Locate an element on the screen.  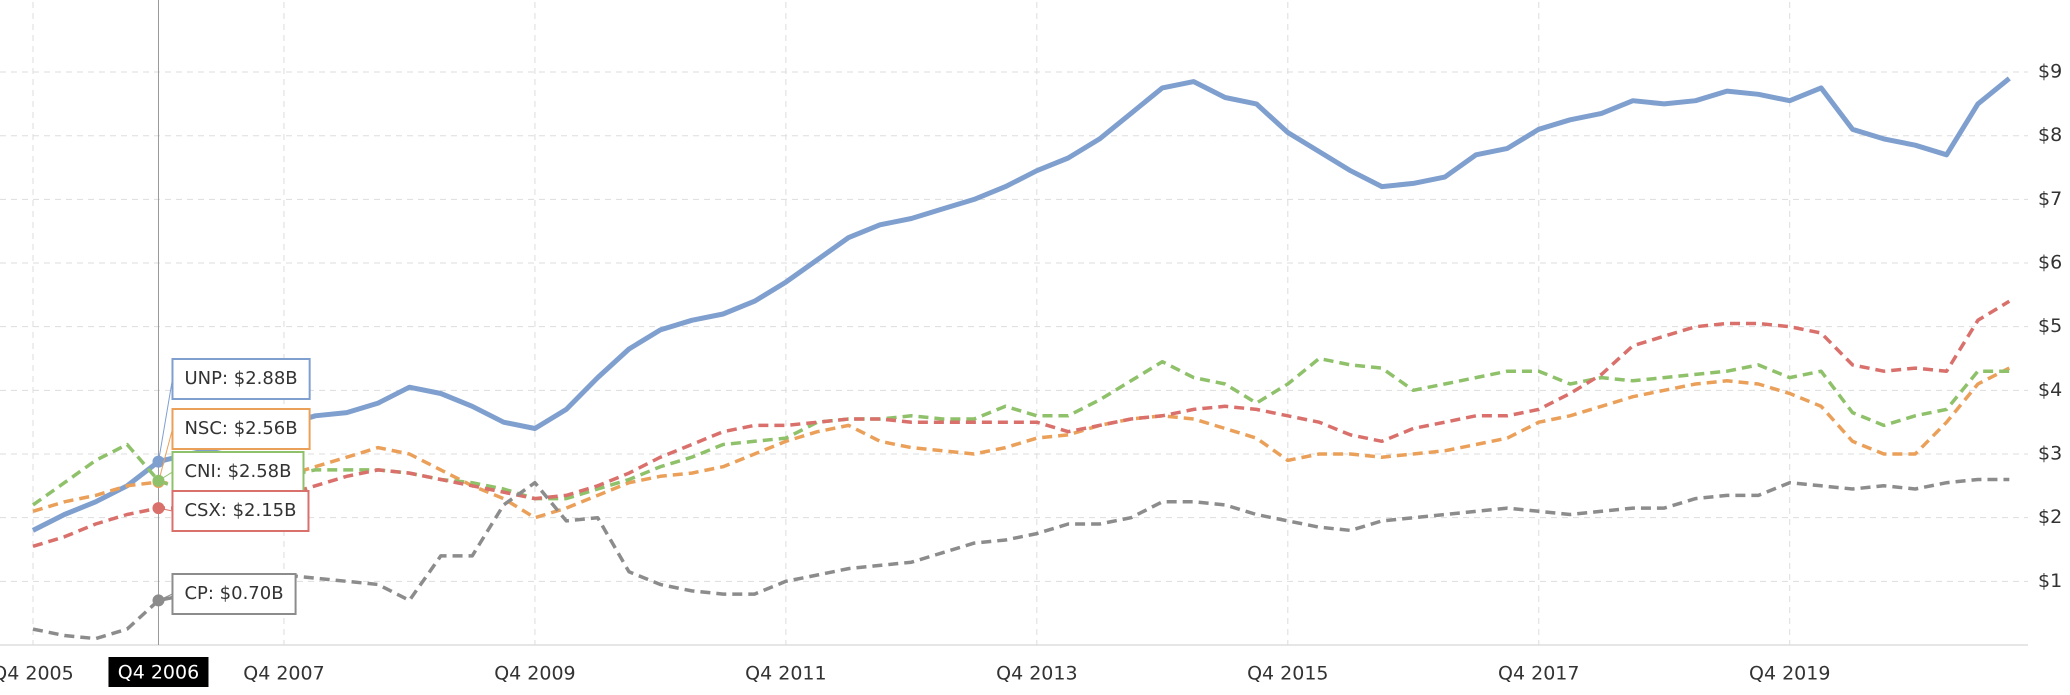
tooltip-text: CP: $0.70B is located at coordinates (233, 593).